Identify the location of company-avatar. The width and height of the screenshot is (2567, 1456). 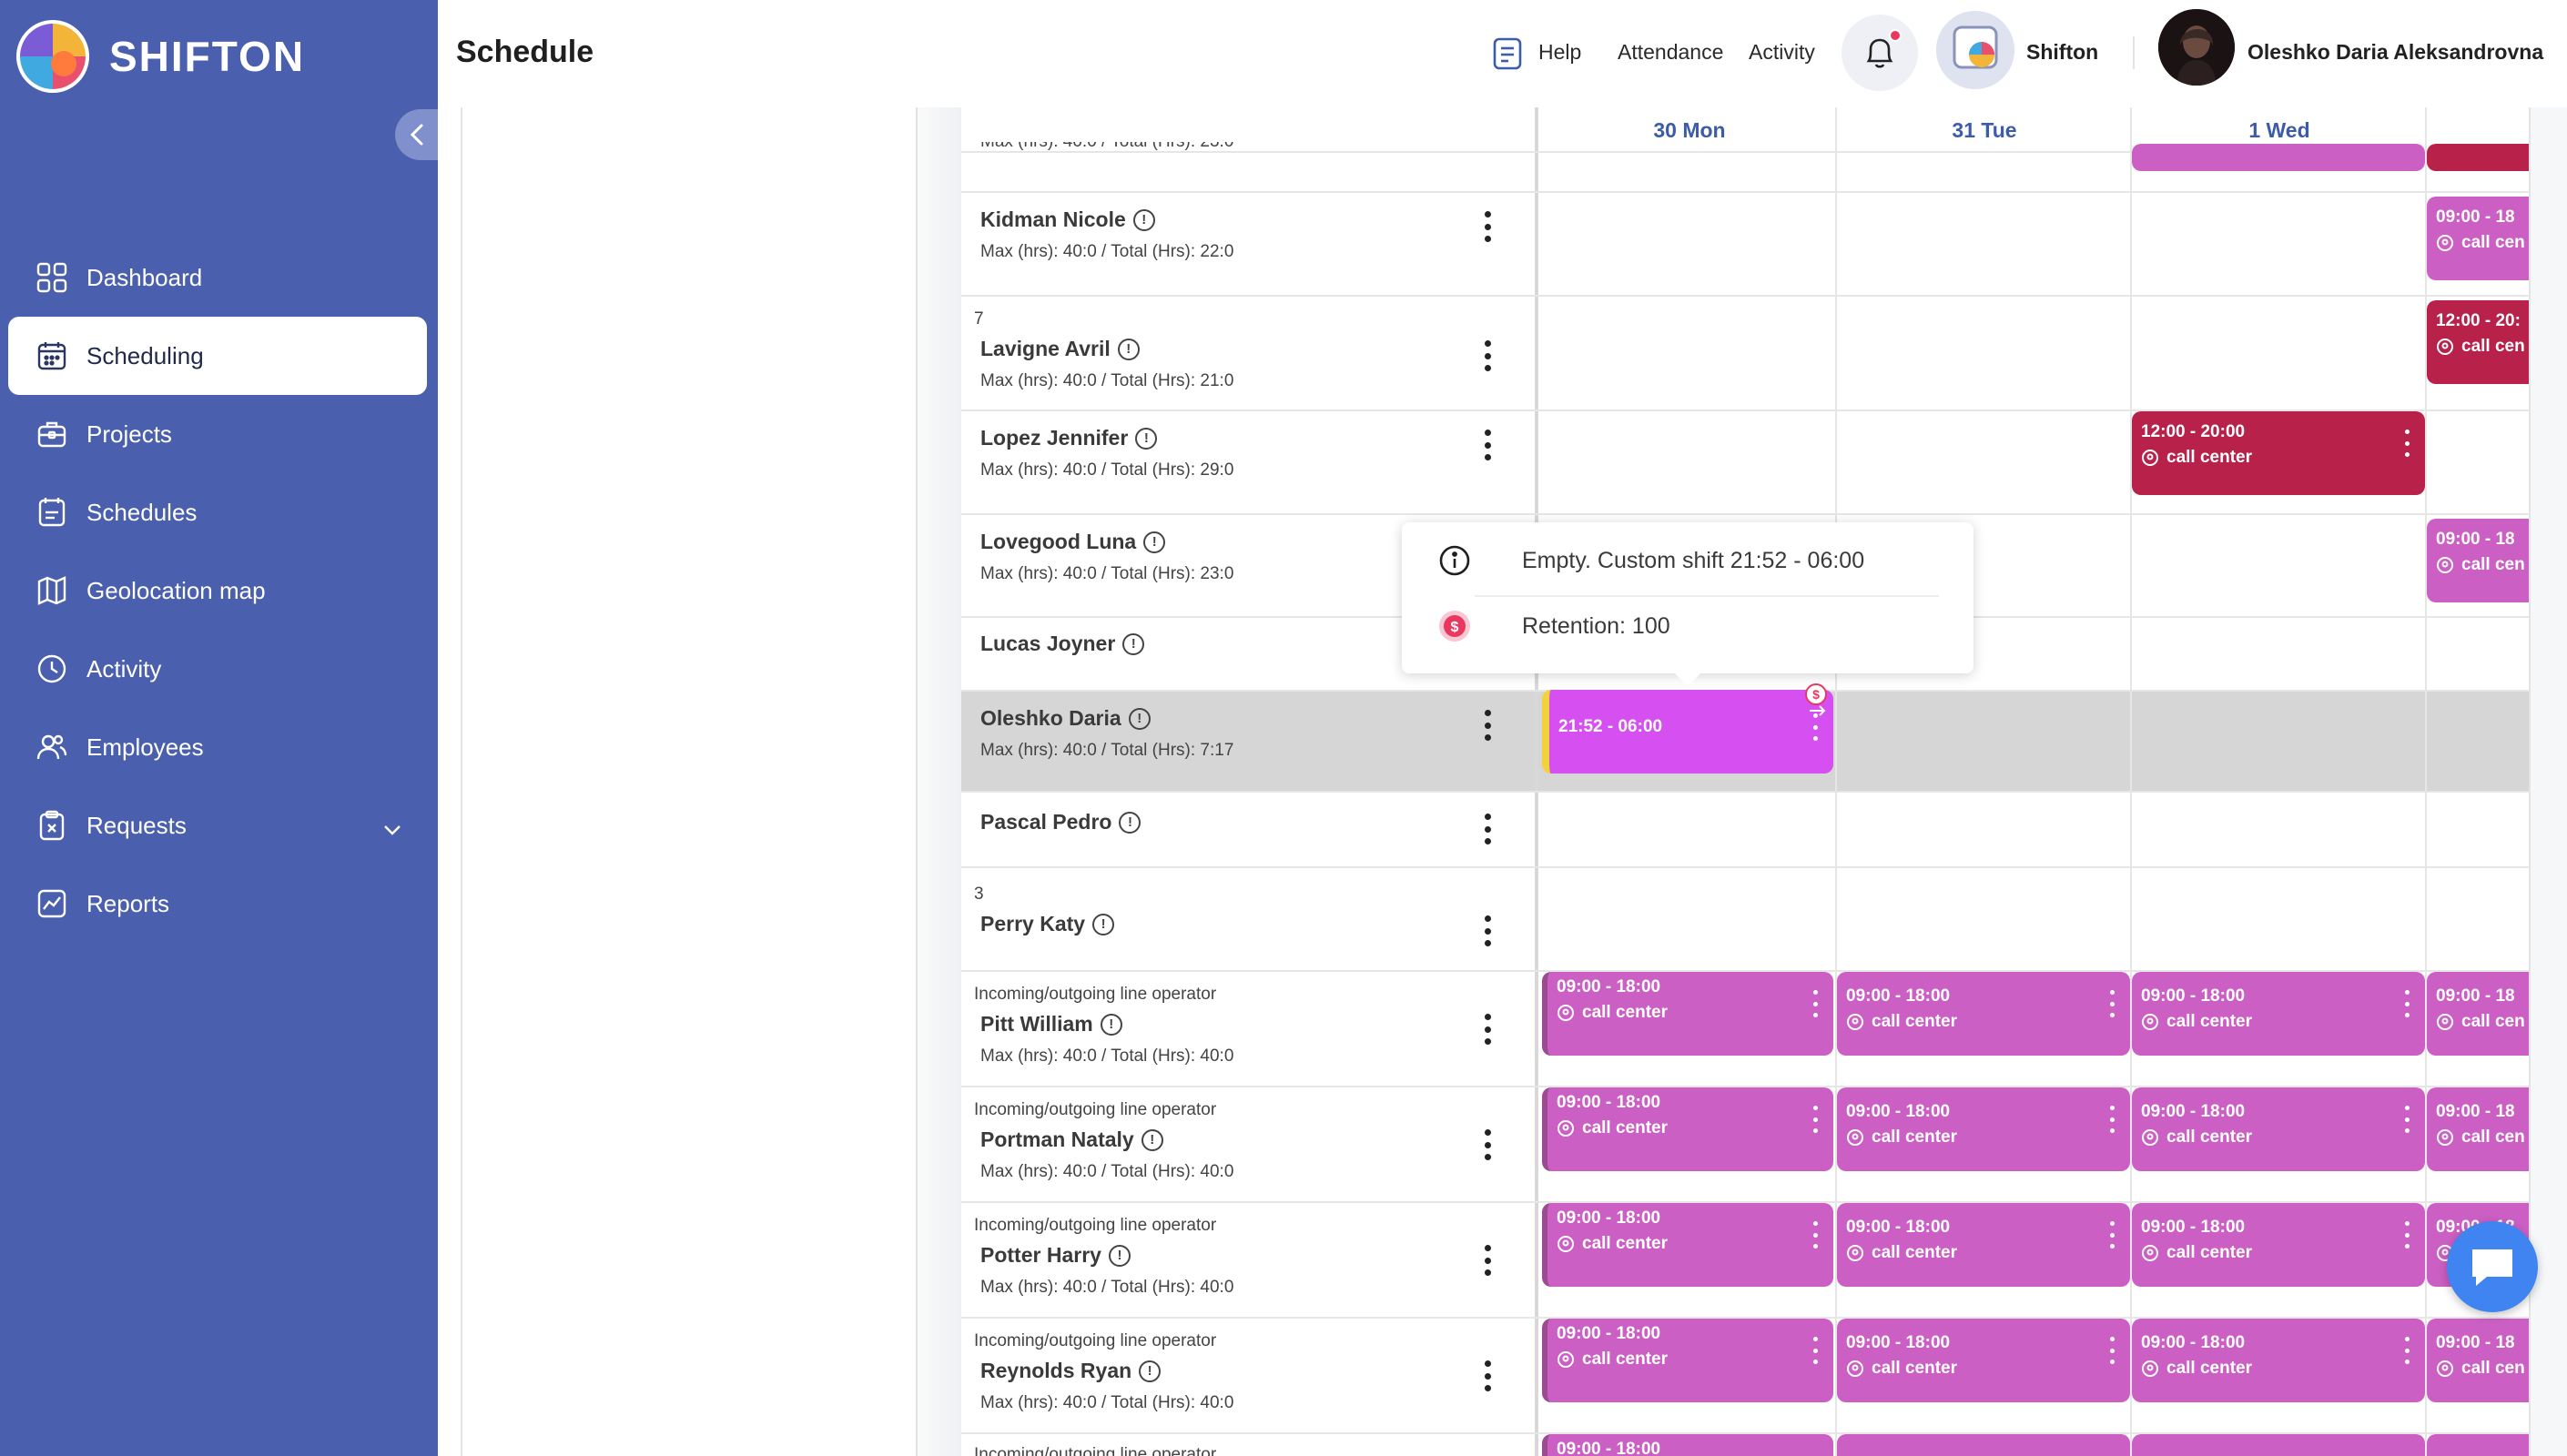
(1975, 50).